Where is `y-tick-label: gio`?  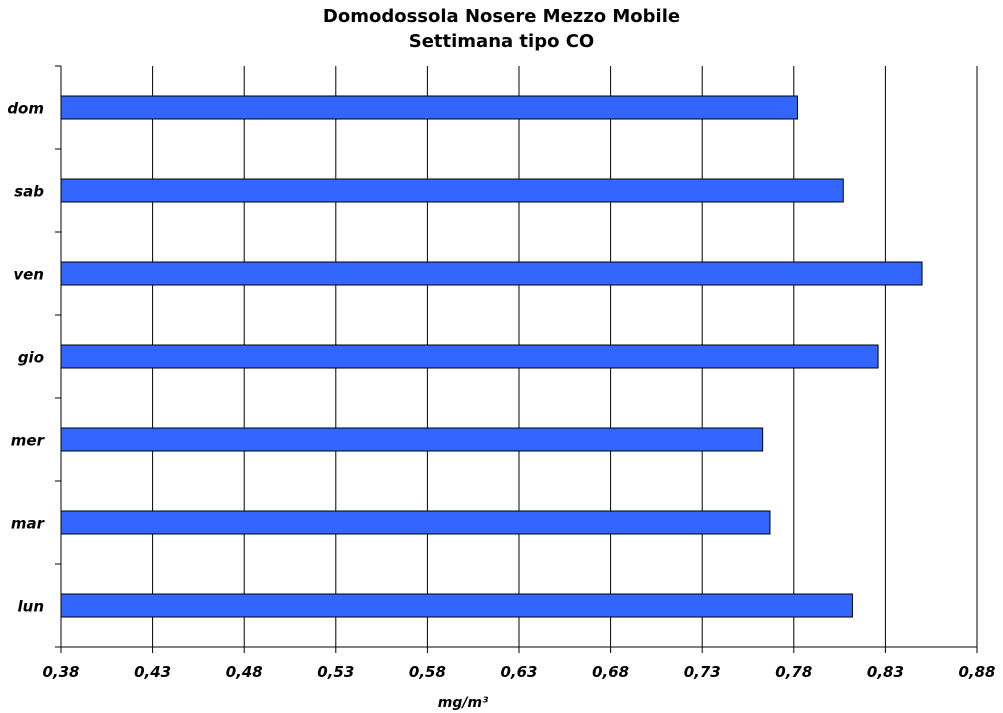
y-tick-label: gio is located at coordinates (31, 358).